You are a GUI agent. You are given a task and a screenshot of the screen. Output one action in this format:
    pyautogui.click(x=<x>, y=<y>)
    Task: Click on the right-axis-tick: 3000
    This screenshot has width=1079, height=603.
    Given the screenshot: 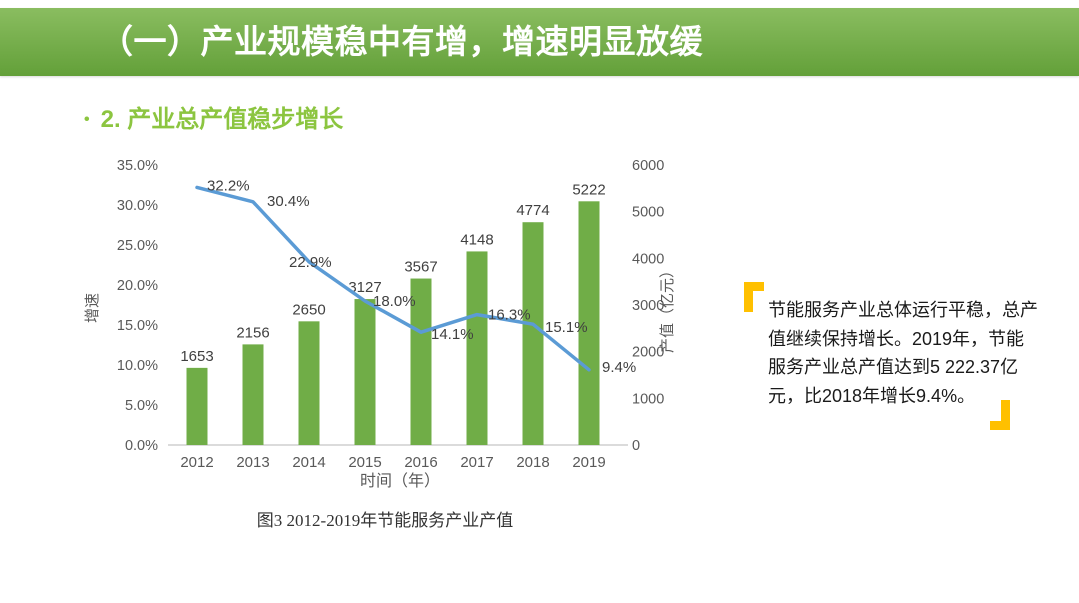 What is the action you would take?
    pyautogui.click(x=648, y=306)
    